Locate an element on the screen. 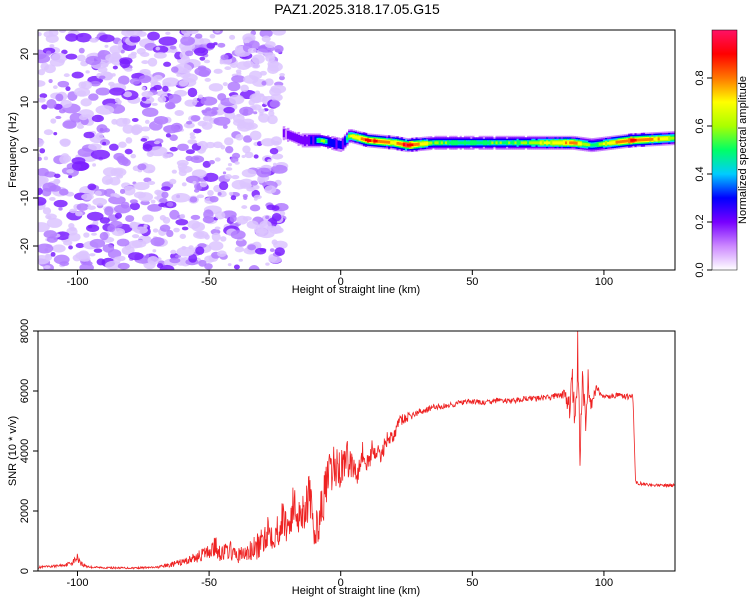  snr-x-tick-label: -50 is located at coordinates (209, 583).